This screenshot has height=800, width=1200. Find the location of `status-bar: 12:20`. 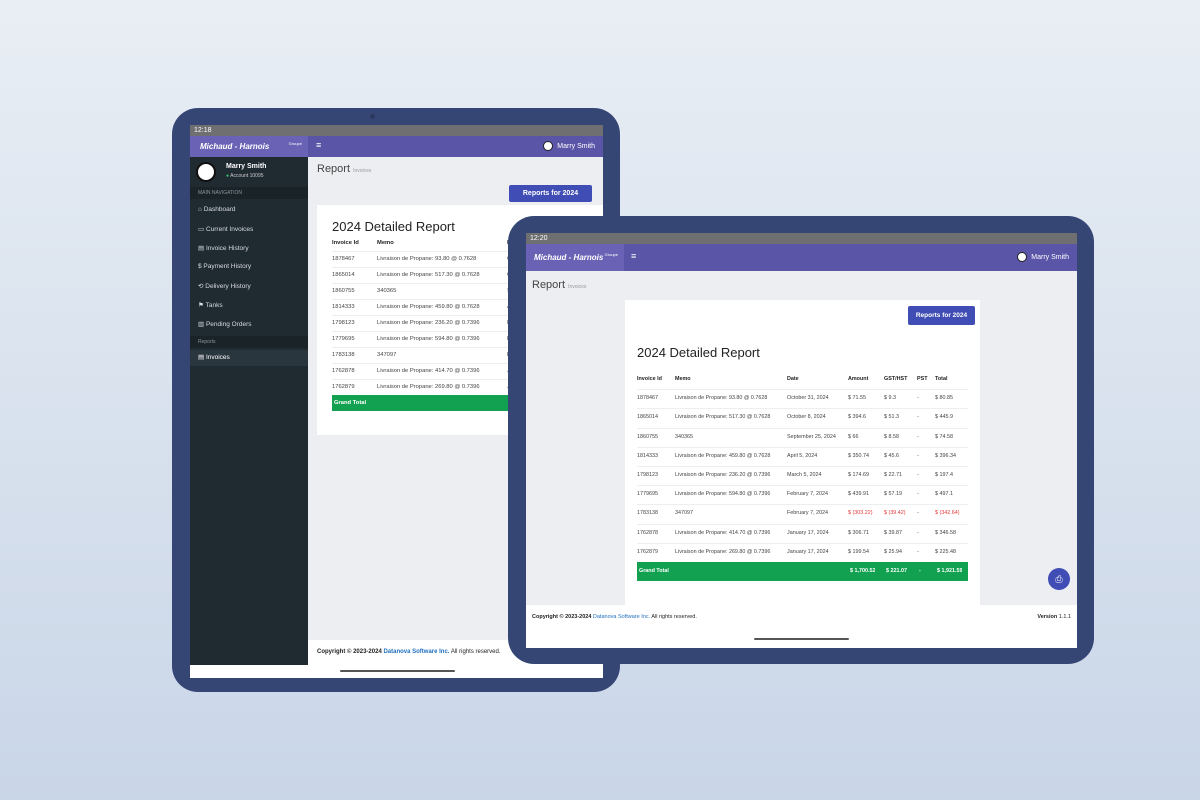

status-bar: 12:20 is located at coordinates (801, 238).